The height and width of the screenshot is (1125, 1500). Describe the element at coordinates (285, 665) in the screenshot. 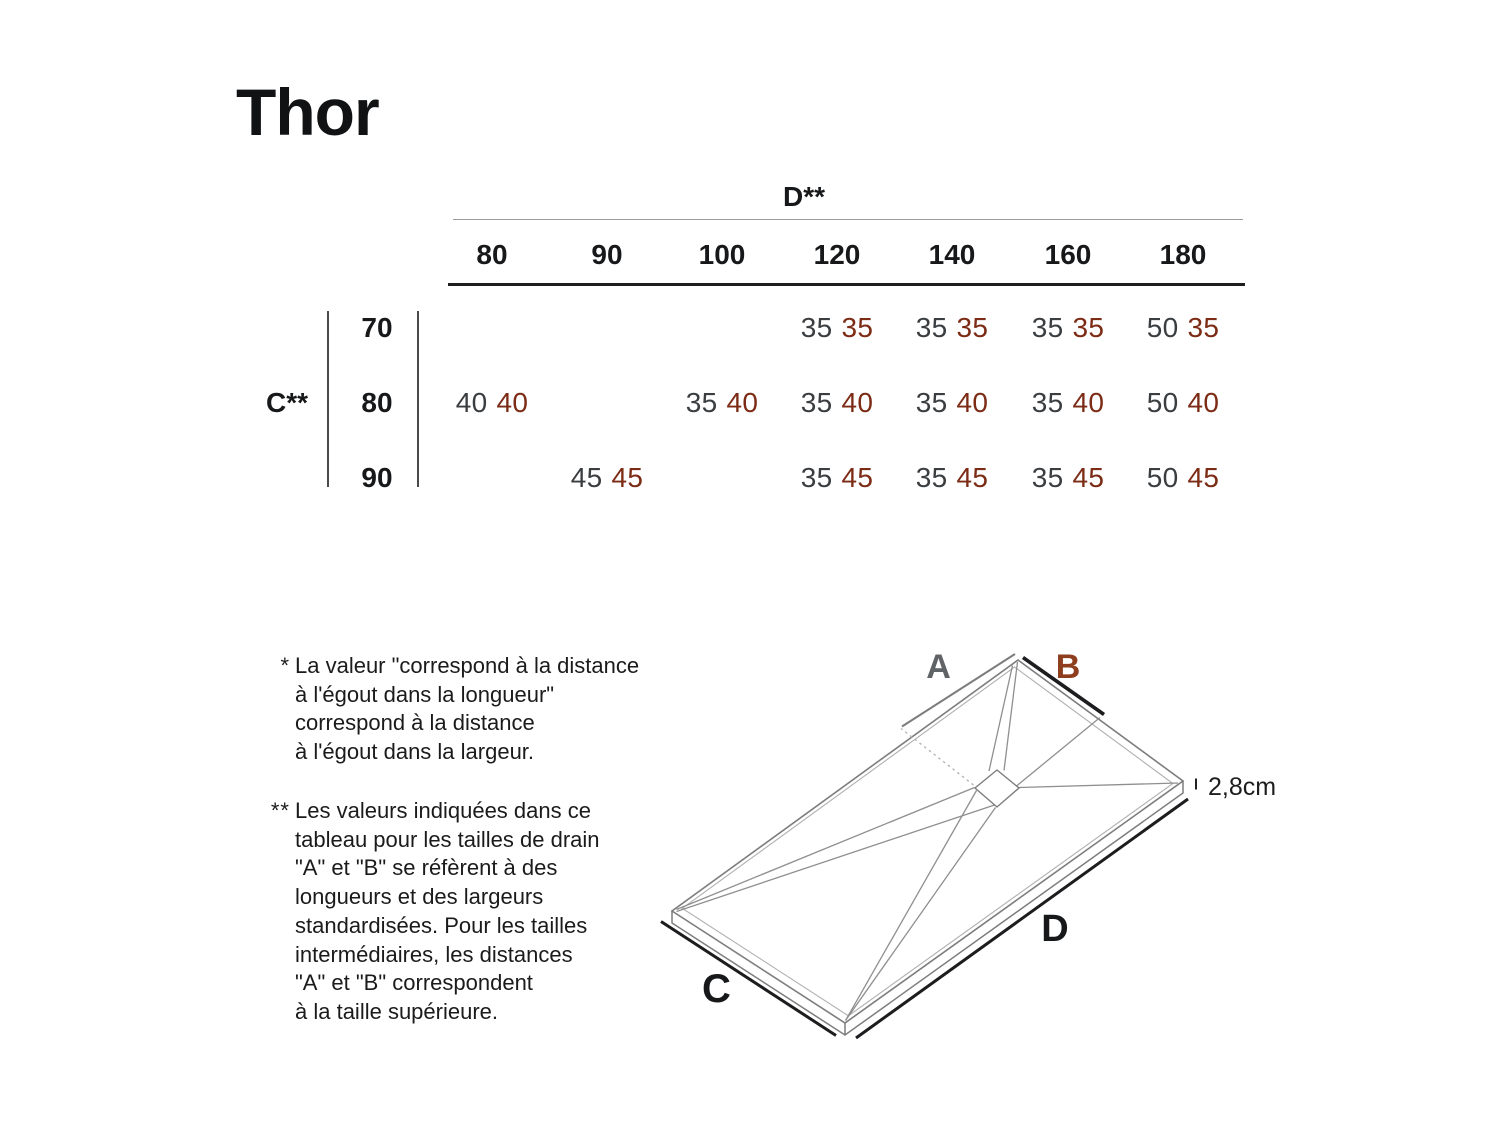

I see `footnote-marker: *` at that location.